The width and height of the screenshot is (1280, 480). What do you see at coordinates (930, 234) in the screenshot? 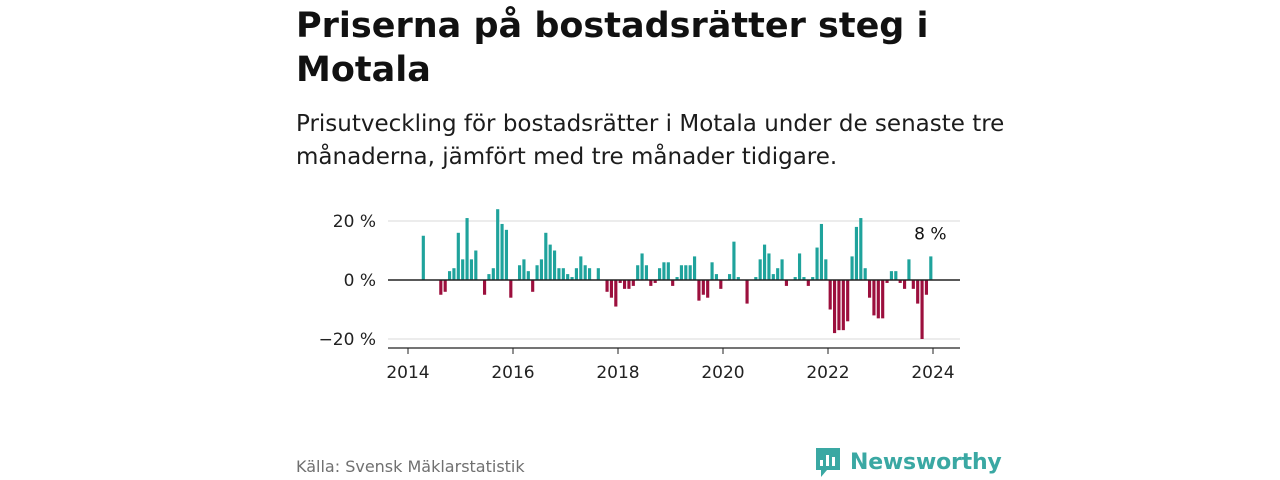
I see `latest-value-label: 8 %` at bounding box center [930, 234].